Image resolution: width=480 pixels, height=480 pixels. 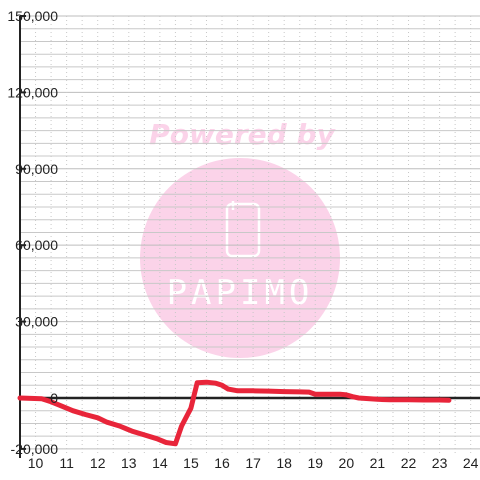 What do you see at coordinates (240, 293) in the screenshot?
I see `watermark-brand: PAPIMO` at bounding box center [240, 293].